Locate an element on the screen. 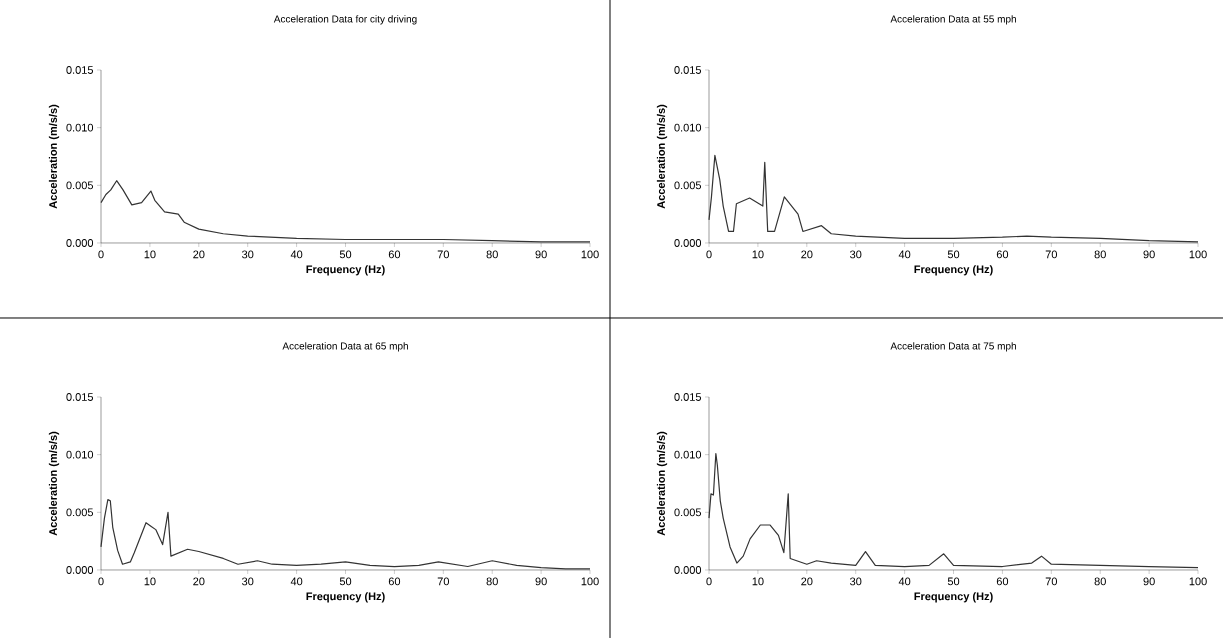 This screenshot has height=638, width=1223. chart-title: Acceleration Data for city driving is located at coordinates (345, 20).